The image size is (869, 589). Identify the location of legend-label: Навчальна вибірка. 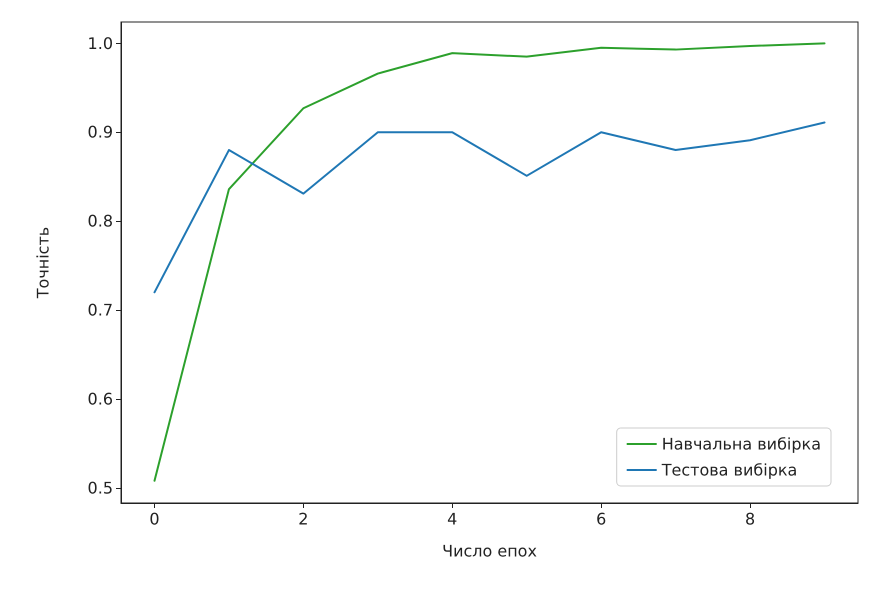
(741, 444).